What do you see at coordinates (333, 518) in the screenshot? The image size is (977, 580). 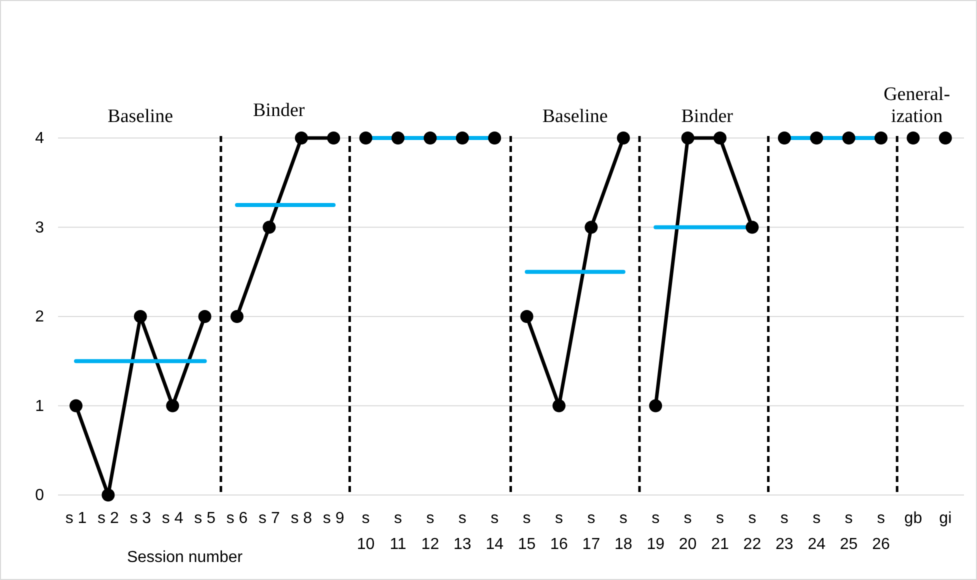 I see `x-tick-label: s 9` at bounding box center [333, 518].